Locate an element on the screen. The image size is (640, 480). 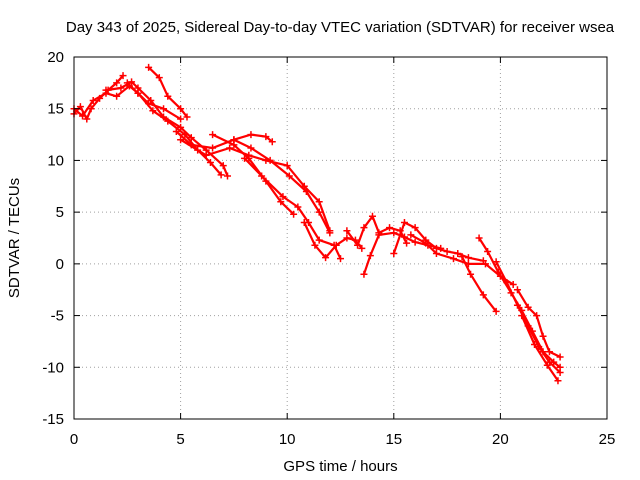
x-tick-label: 5 is located at coordinates (180, 439).